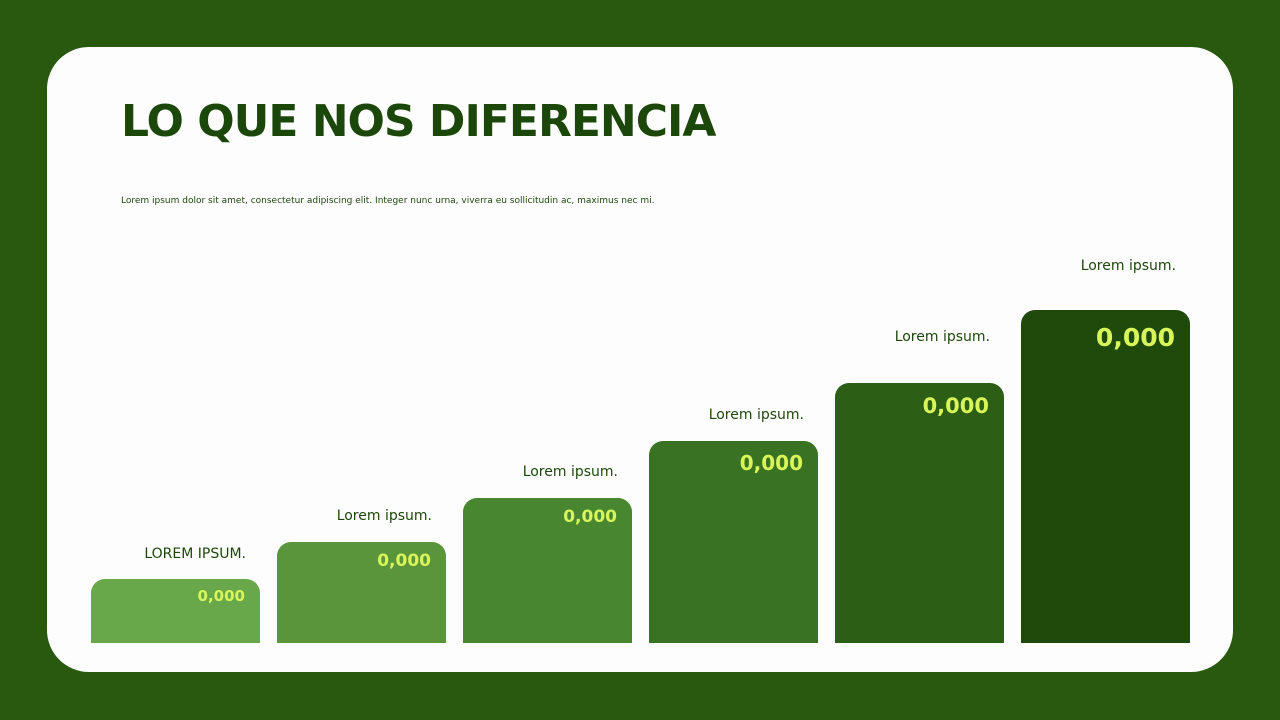 This screenshot has height=720, width=1280. What do you see at coordinates (418, 121) in the screenshot?
I see `title: LO QUE NOS DIFERENCIA` at bounding box center [418, 121].